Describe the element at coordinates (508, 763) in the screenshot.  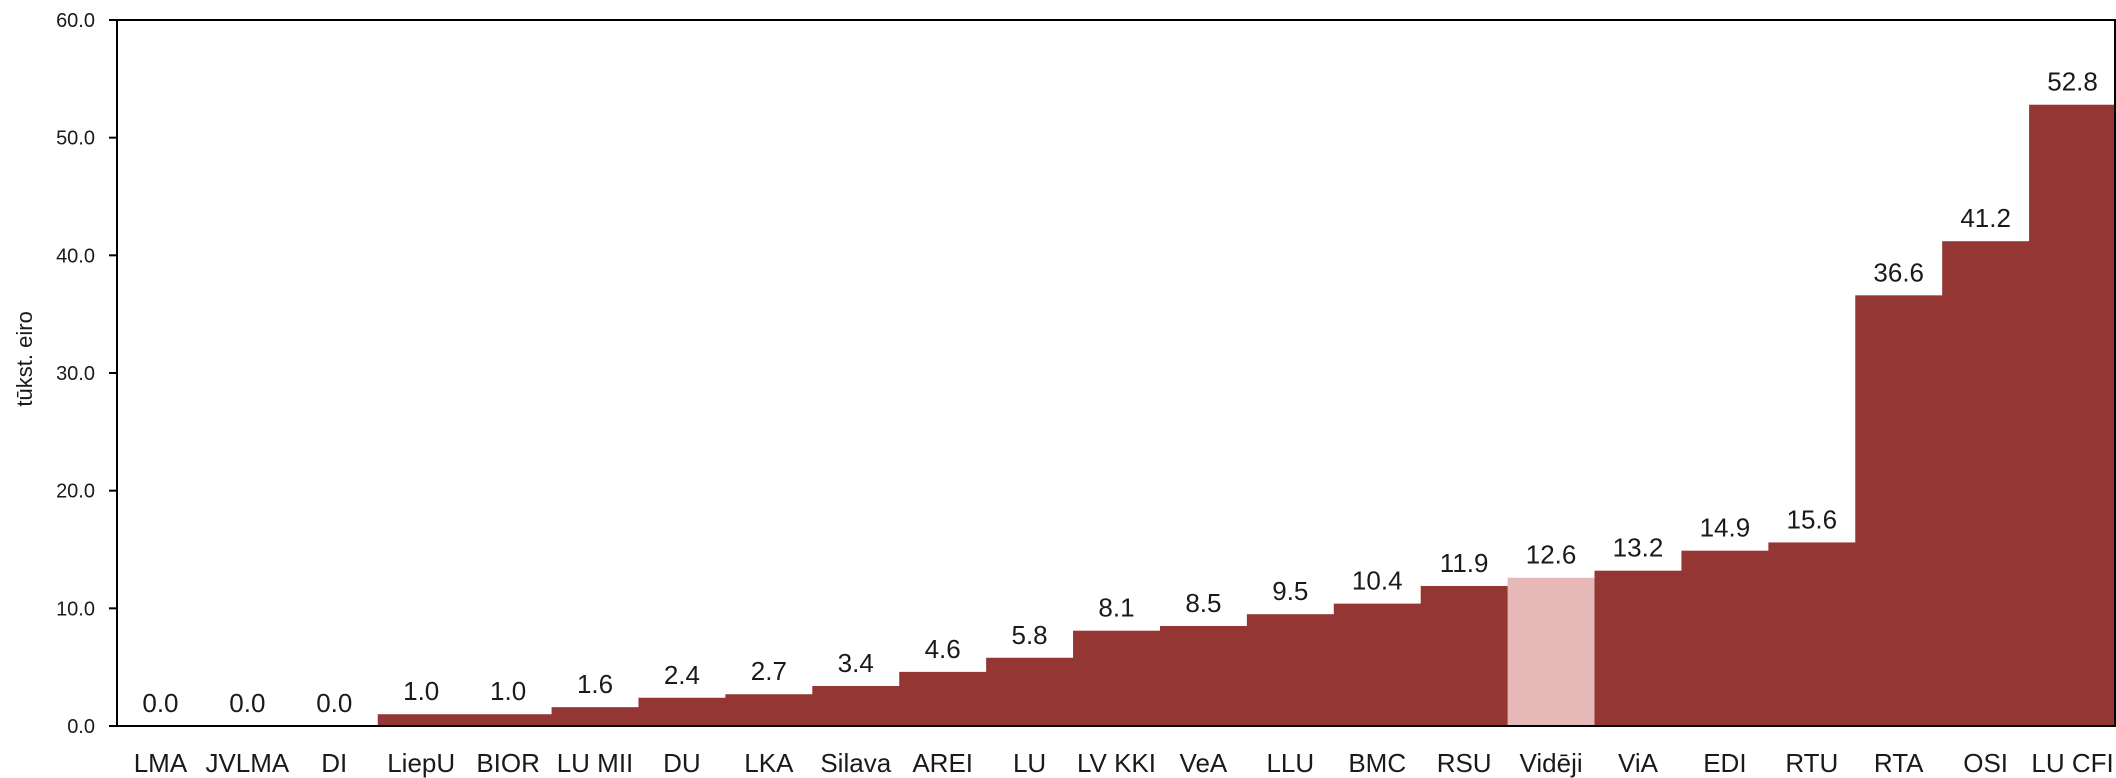
I see `category-label: BIOR` at that location.